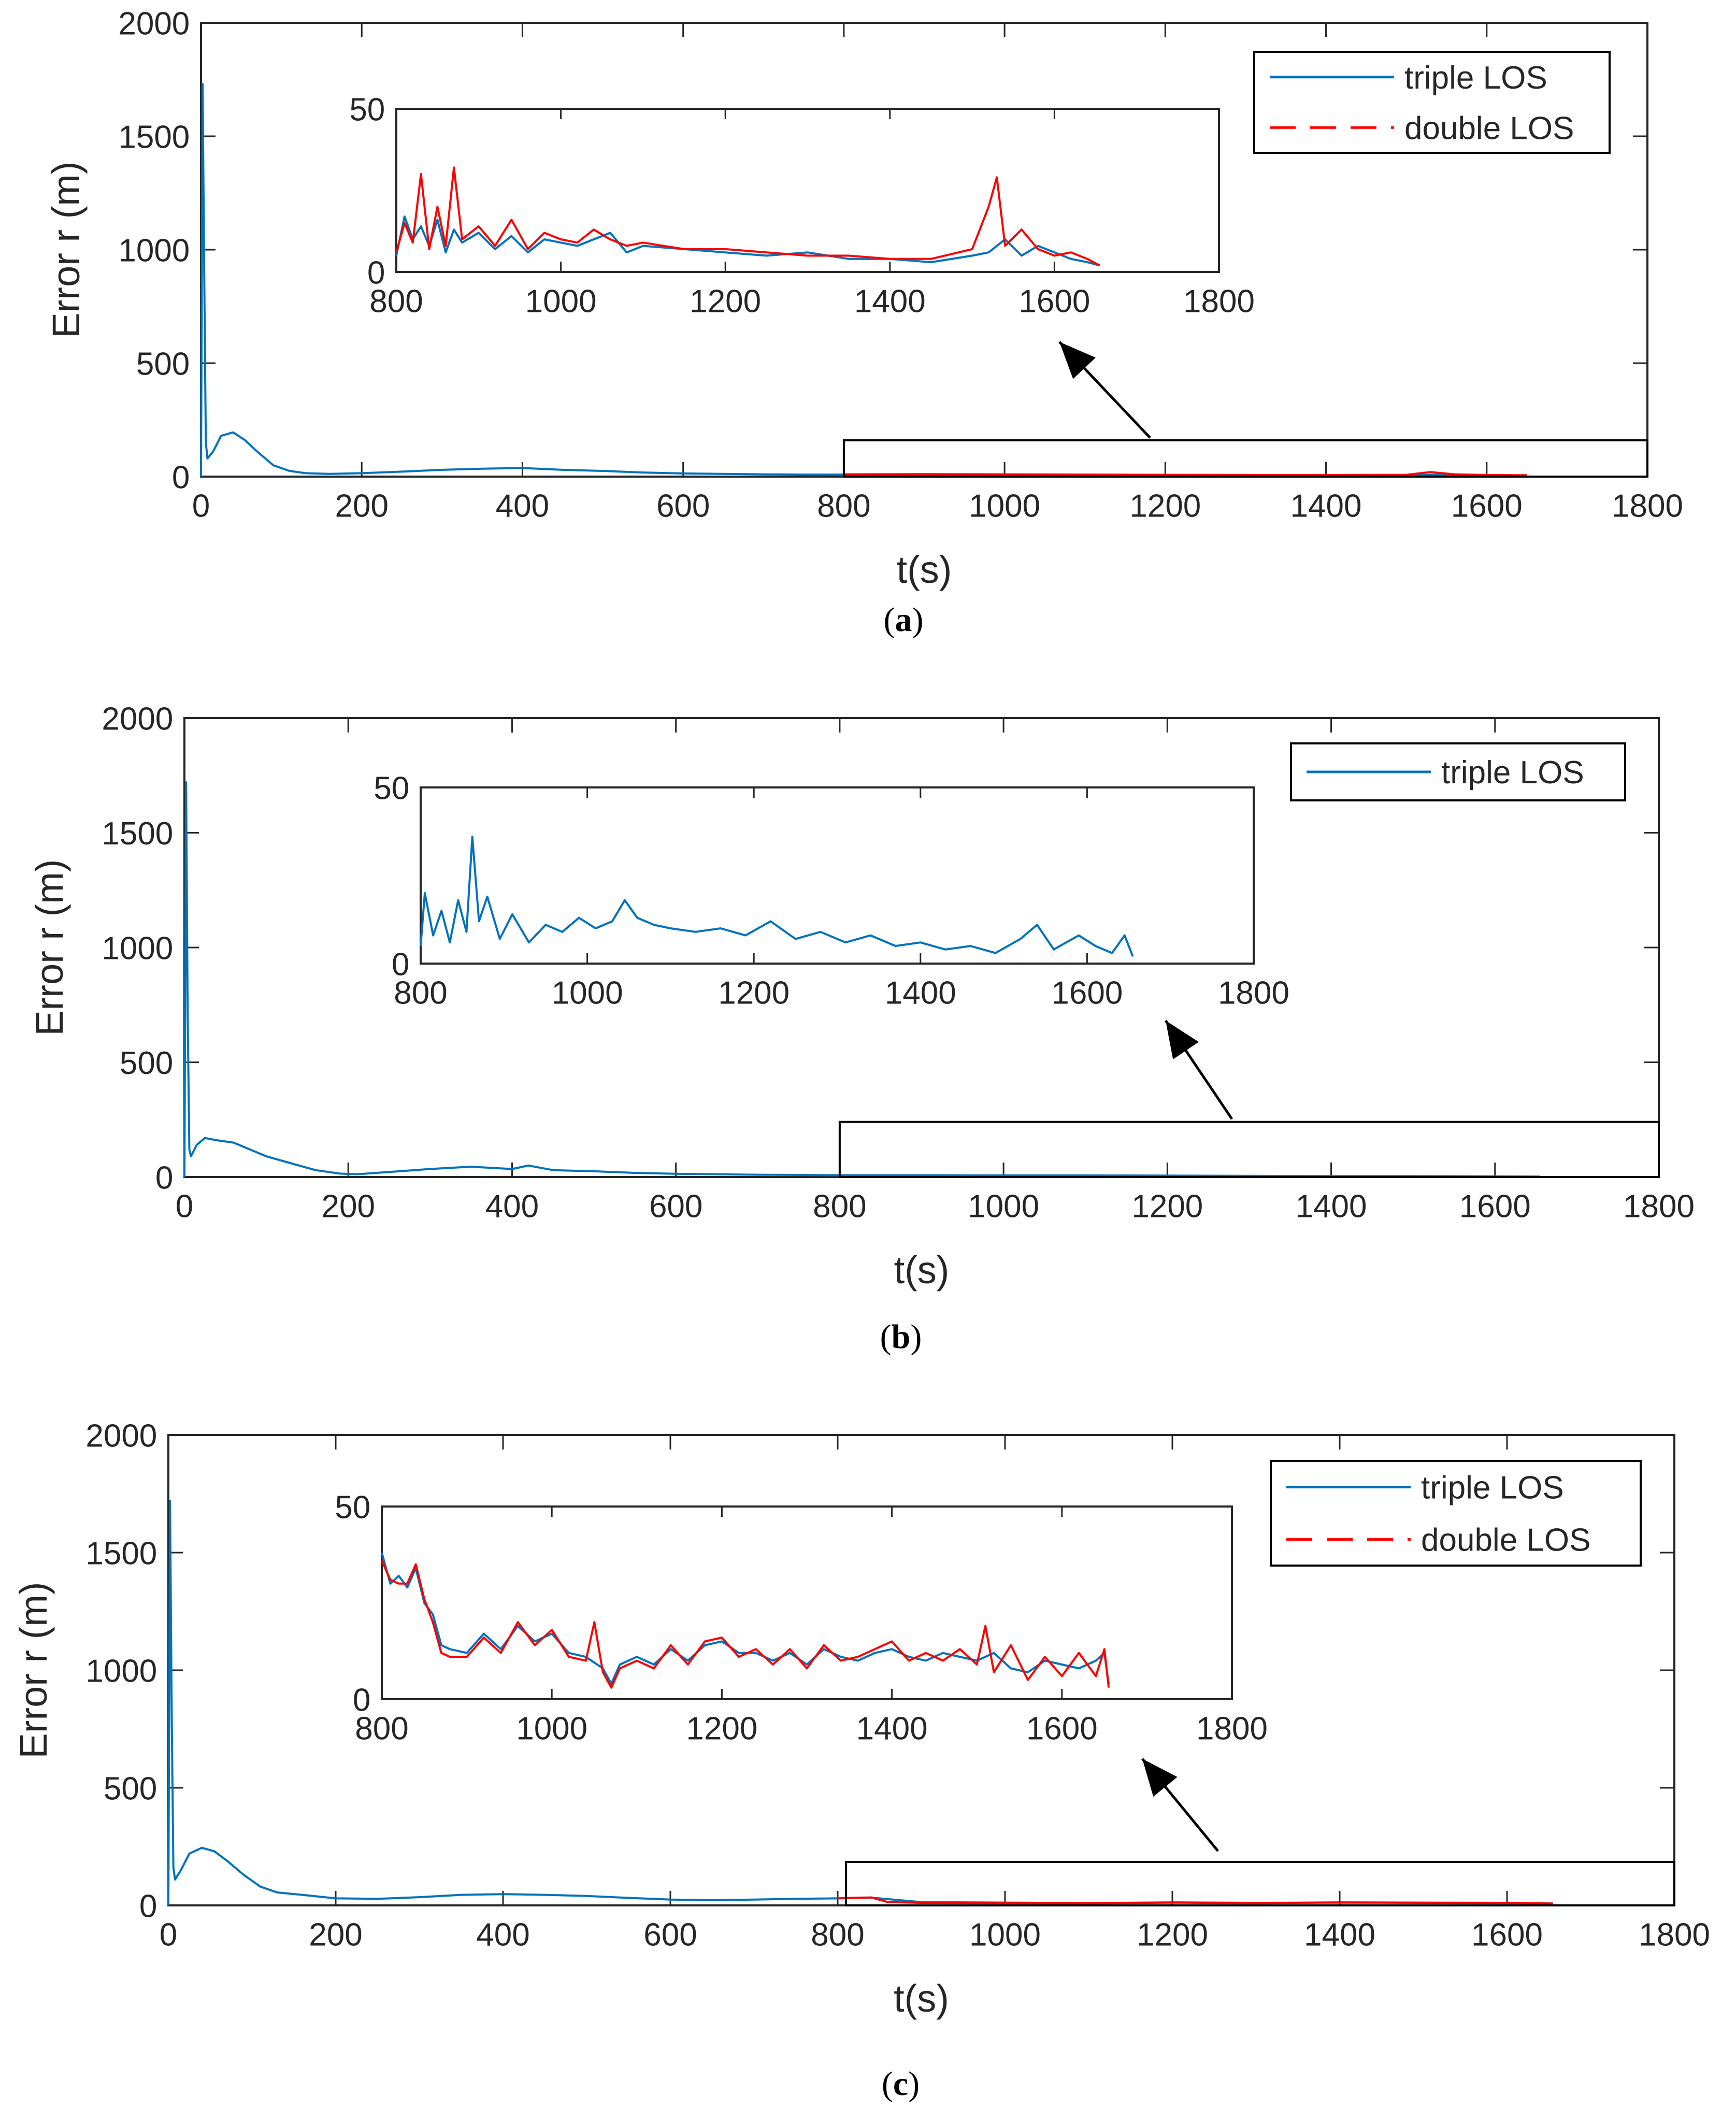 The height and width of the screenshot is (2109, 1736). Describe the element at coordinates (675, 1207) in the screenshot. I see `panel-b-x-tick-label: 600` at that location.